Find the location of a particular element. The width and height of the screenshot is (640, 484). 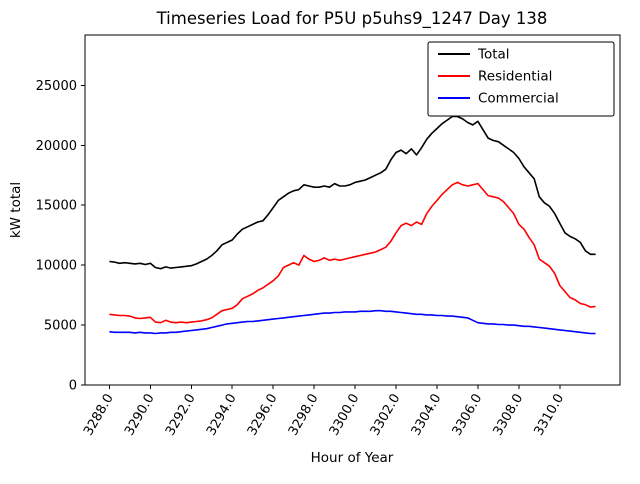

x-tick-label: 3302.0 is located at coordinates (386, 415).